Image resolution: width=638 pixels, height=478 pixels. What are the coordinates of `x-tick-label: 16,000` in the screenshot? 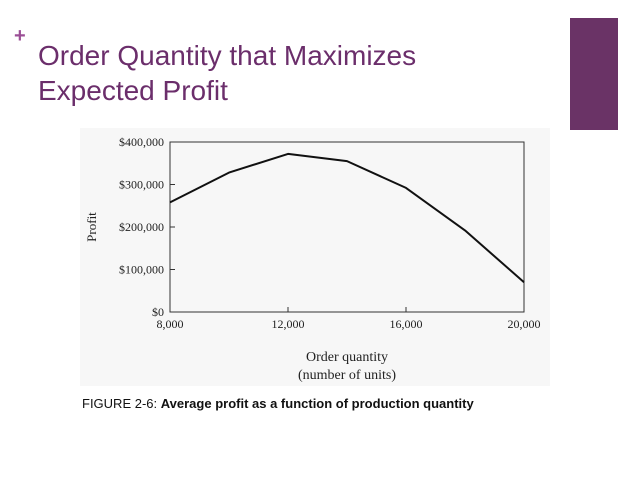 It's located at (406, 324).